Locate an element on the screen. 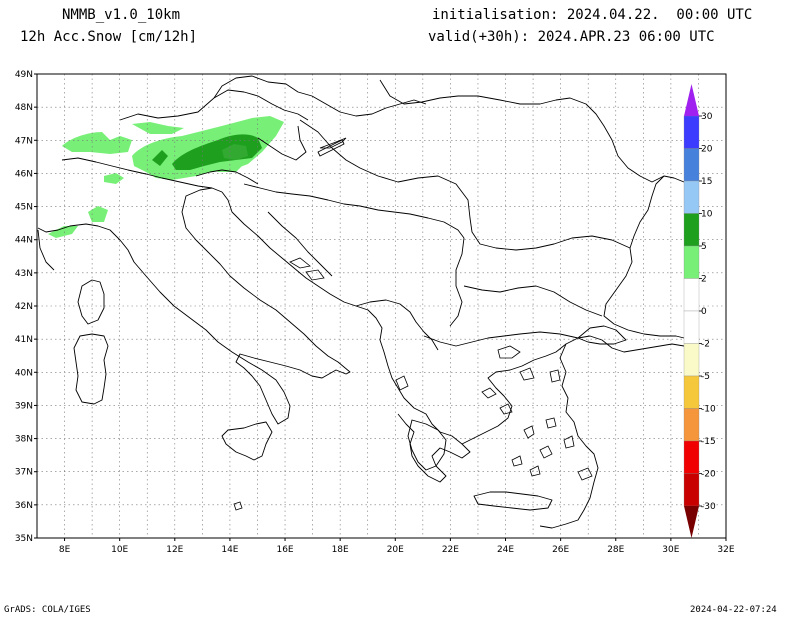  snow-area-maritime-alps is located at coordinates (63, 232).